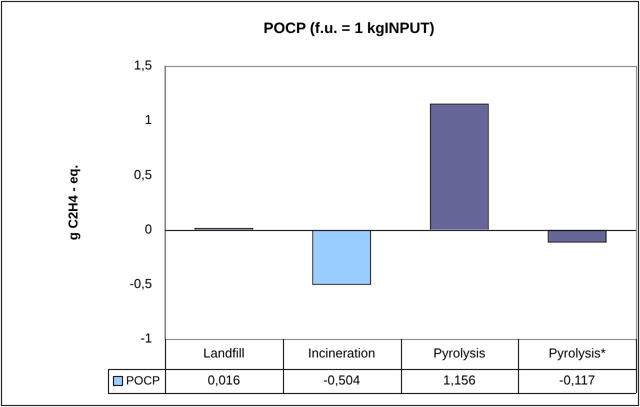  What do you see at coordinates (577, 353) in the screenshot?
I see `x-tick-label: Pyrolysis*` at bounding box center [577, 353].